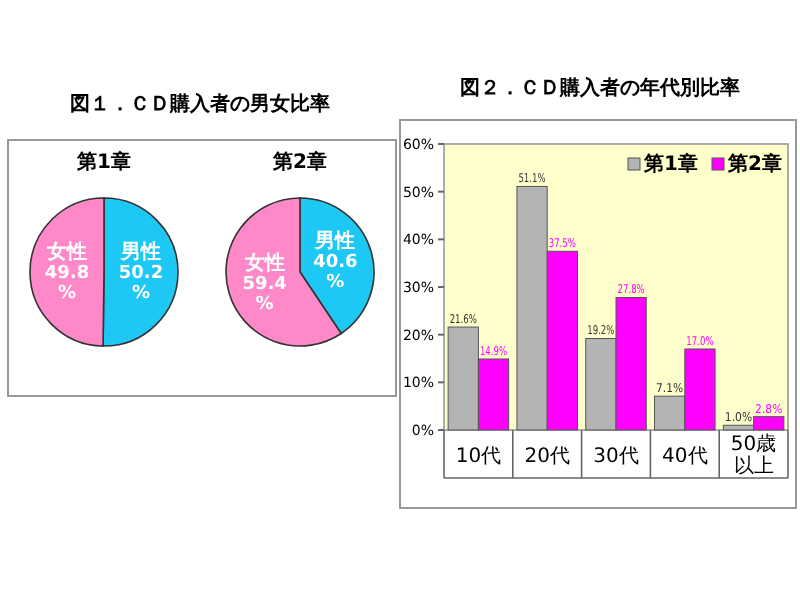 This screenshot has height=600, width=800. I want to click on x-tick-label: 10代, so click(478, 457).